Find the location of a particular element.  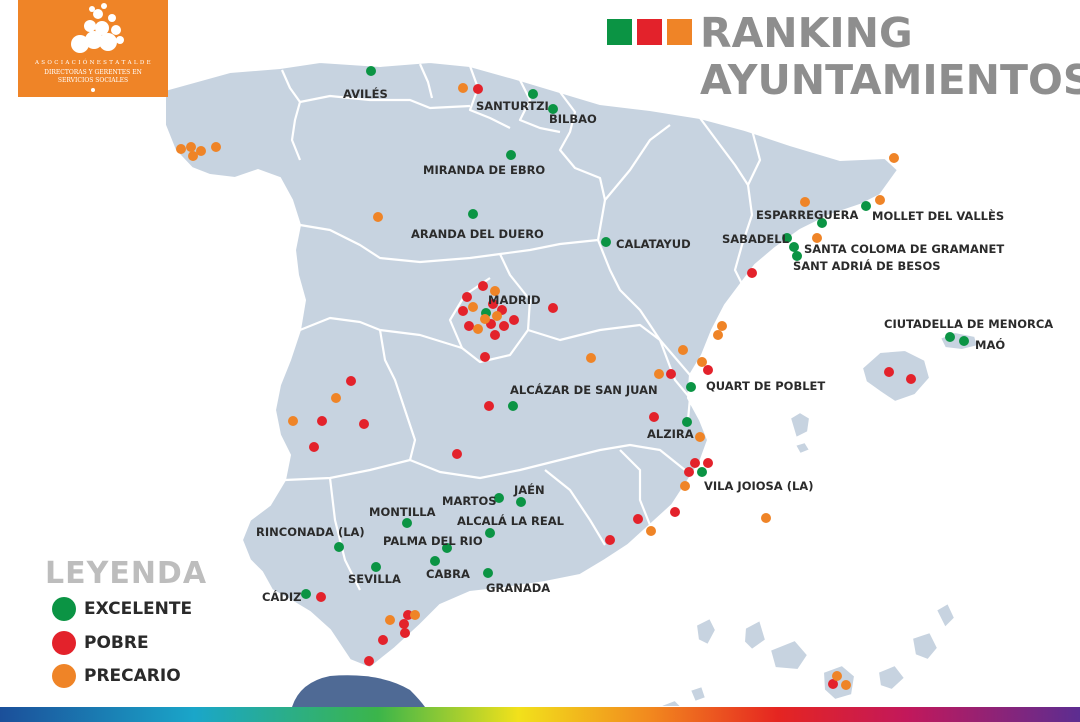

city-label: VILA JOIOSA (LA) is located at coordinates (758, 486).